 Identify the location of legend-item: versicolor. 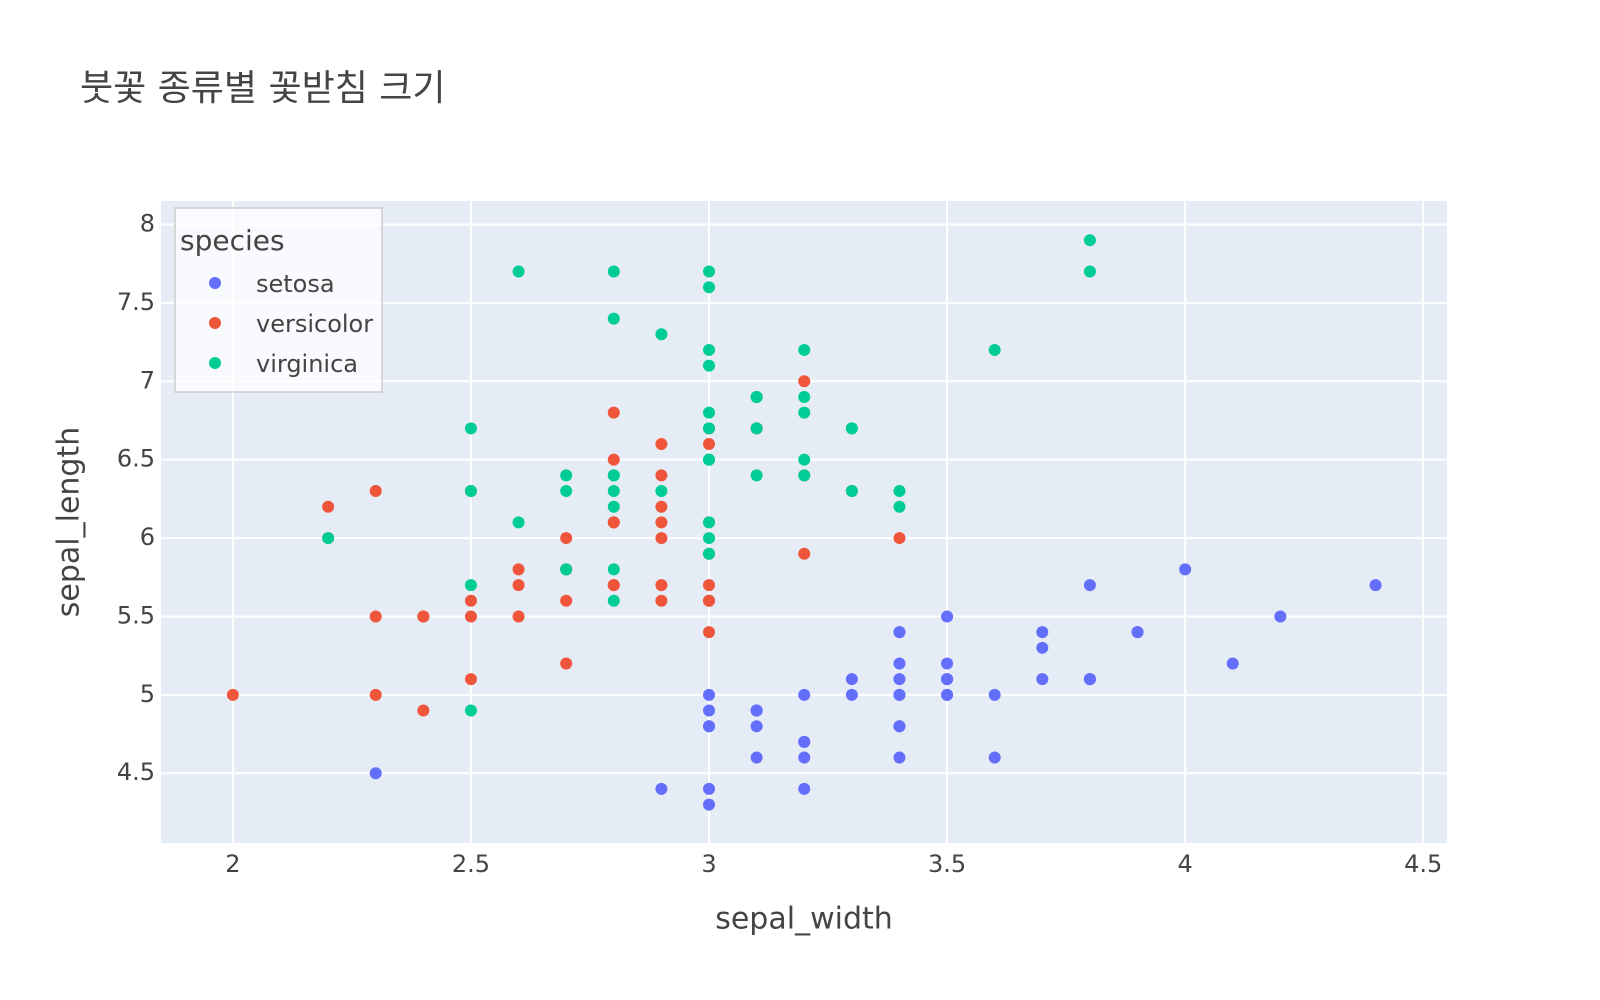
(291, 324).